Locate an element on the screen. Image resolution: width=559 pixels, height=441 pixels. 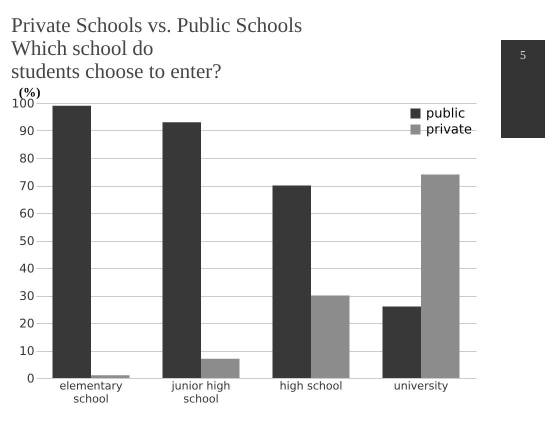
y-tick-label: 90 is located at coordinates (26, 131).